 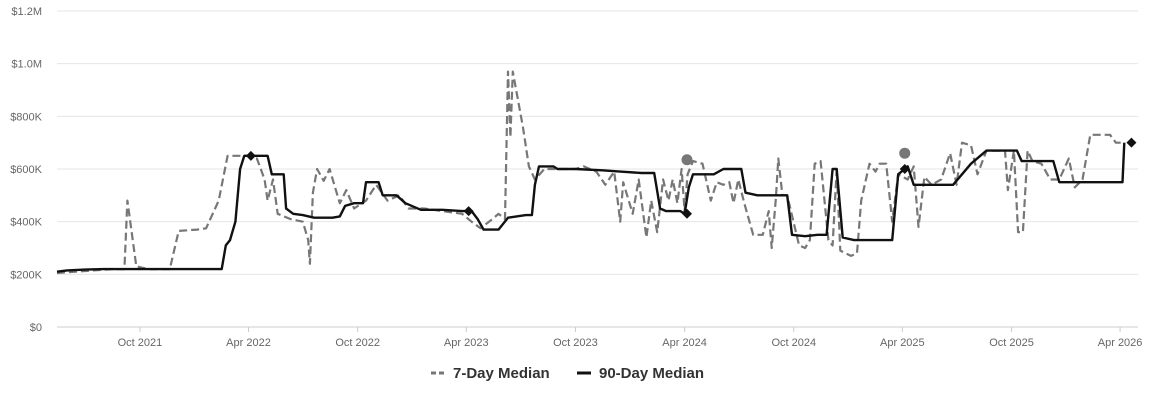 What do you see at coordinates (651, 373) in the screenshot?
I see `legend-label: 90-Day Median` at bounding box center [651, 373].